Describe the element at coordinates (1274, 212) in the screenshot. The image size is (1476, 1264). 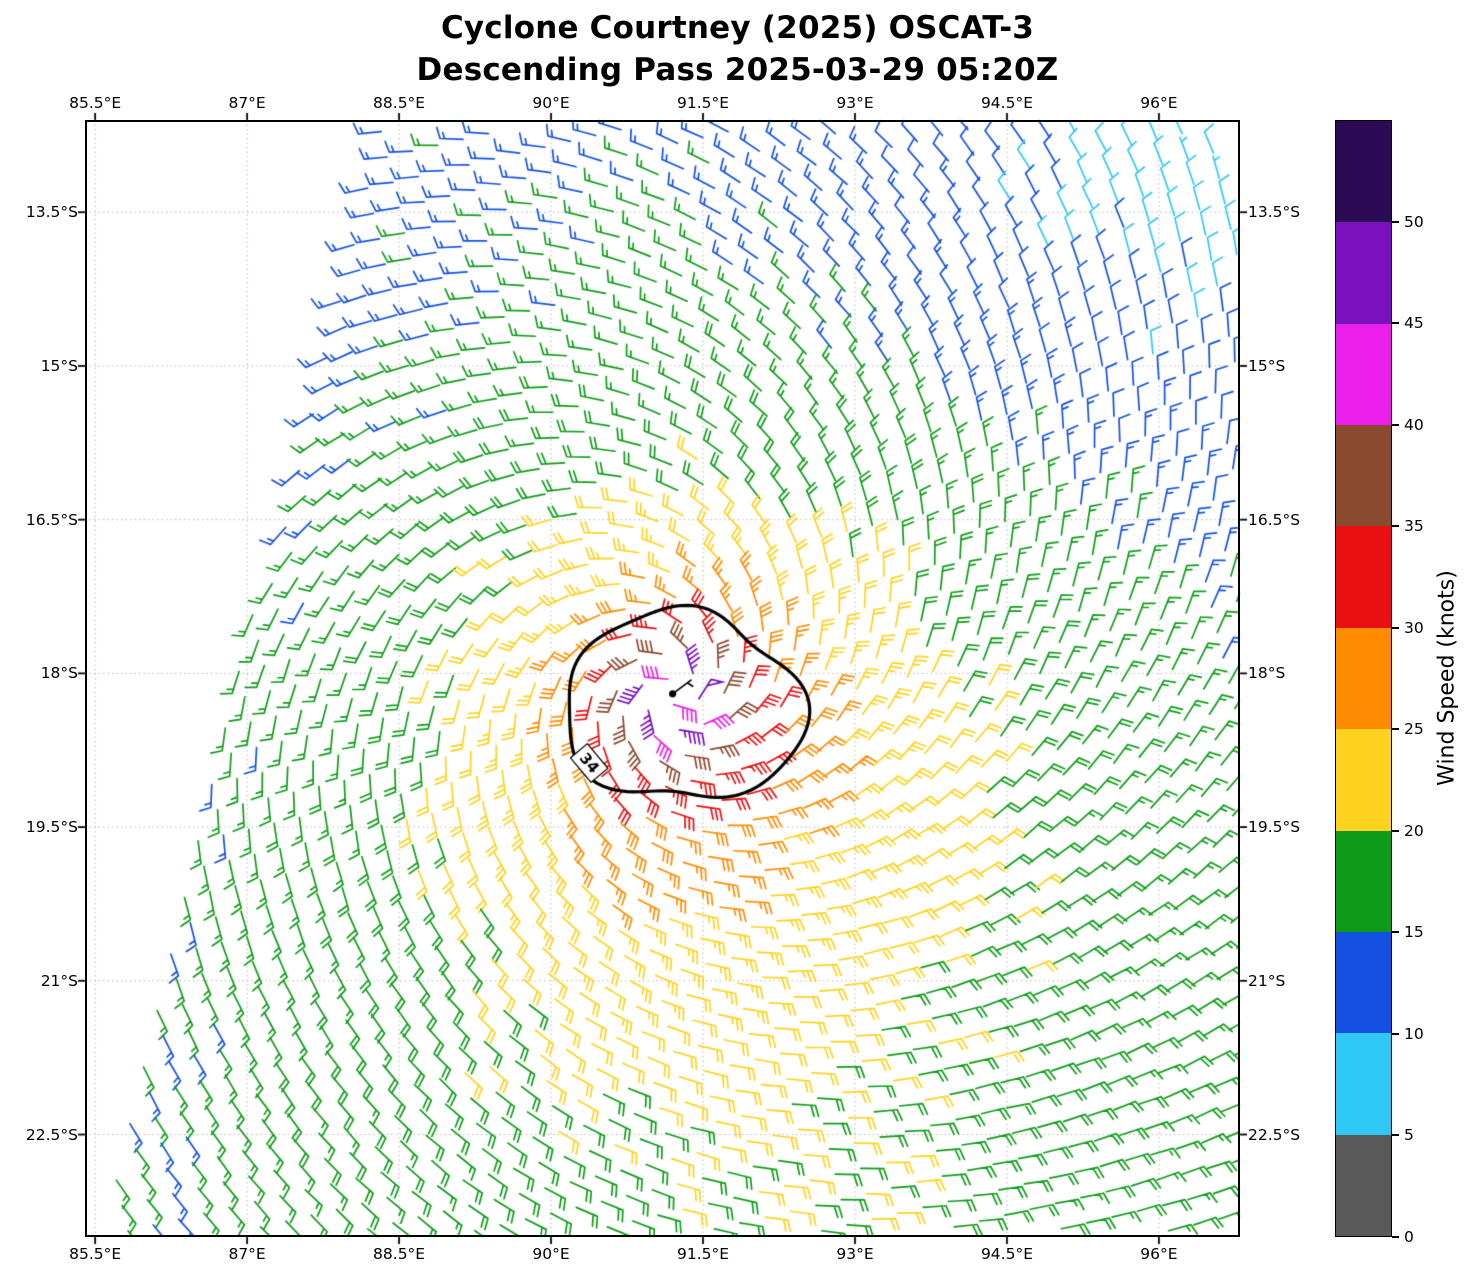
I see `y-tick-label-right: 13.5°S` at that location.